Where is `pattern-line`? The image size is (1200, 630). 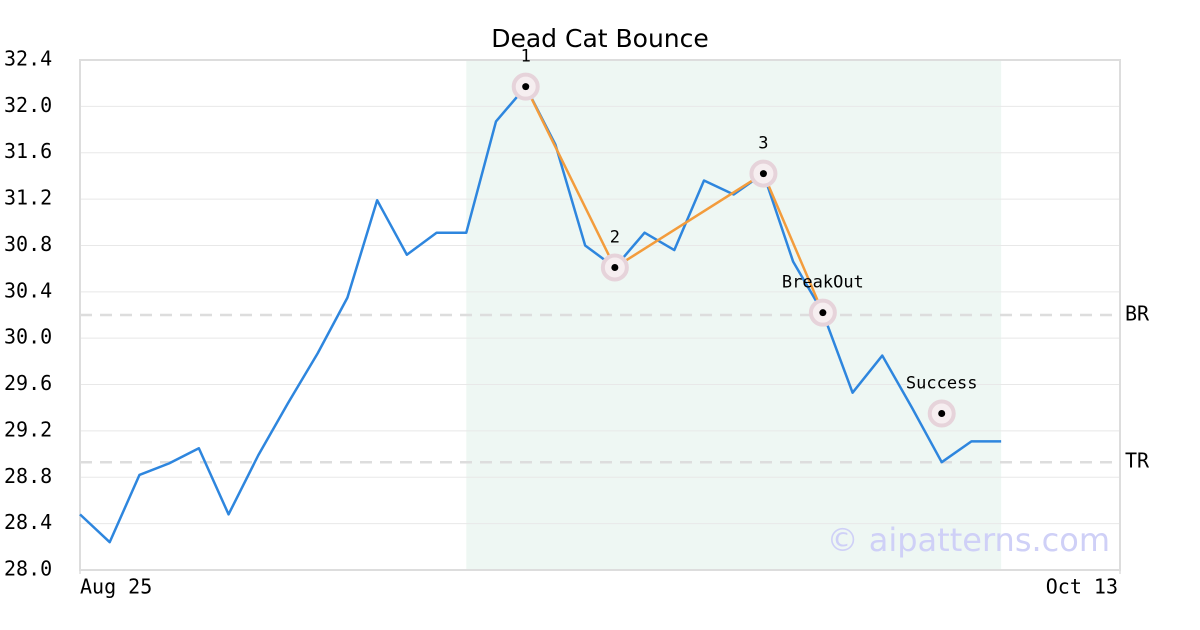
pattern-line is located at coordinates (674, 200).